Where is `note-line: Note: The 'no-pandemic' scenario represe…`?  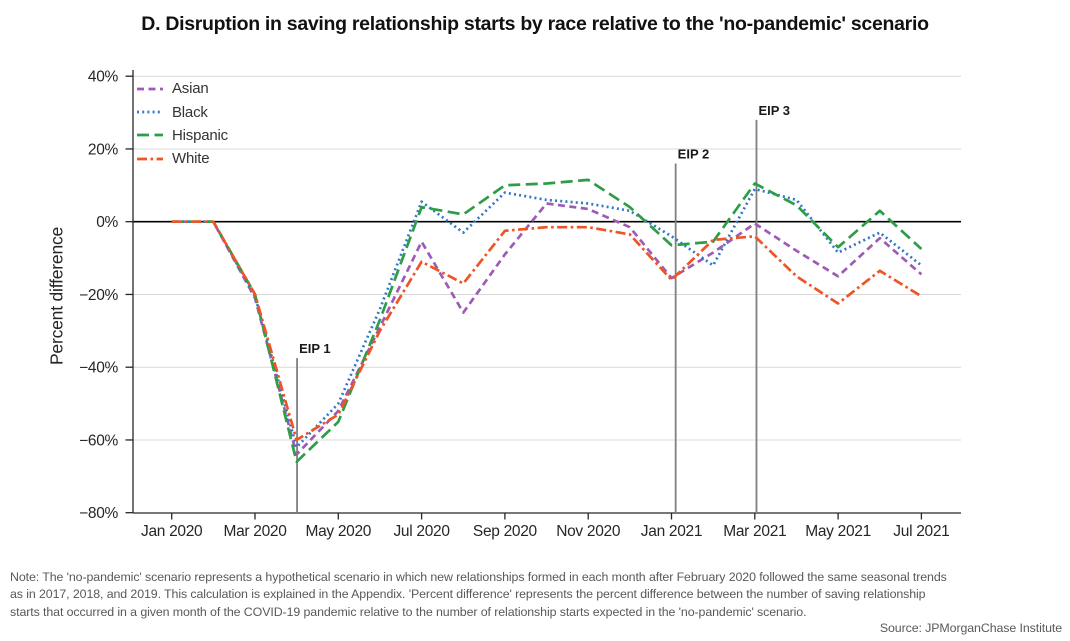
note-line: Note: The 'no-pandemic' scenario represe… is located at coordinates (478, 577).